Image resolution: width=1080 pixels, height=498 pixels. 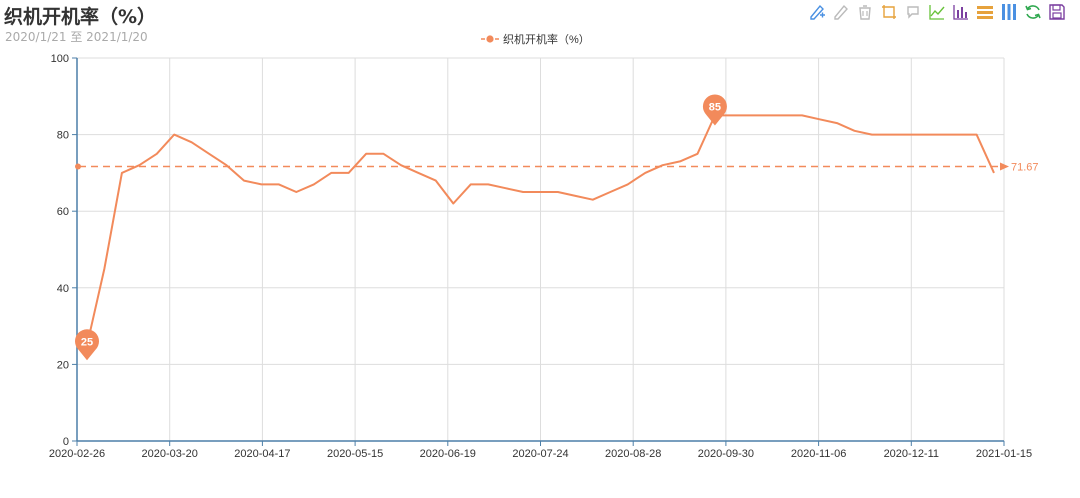 What do you see at coordinates (633, 454) in the screenshot?
I see `x-tick-label: 2020-08-28` at bounding box center [633, 454].